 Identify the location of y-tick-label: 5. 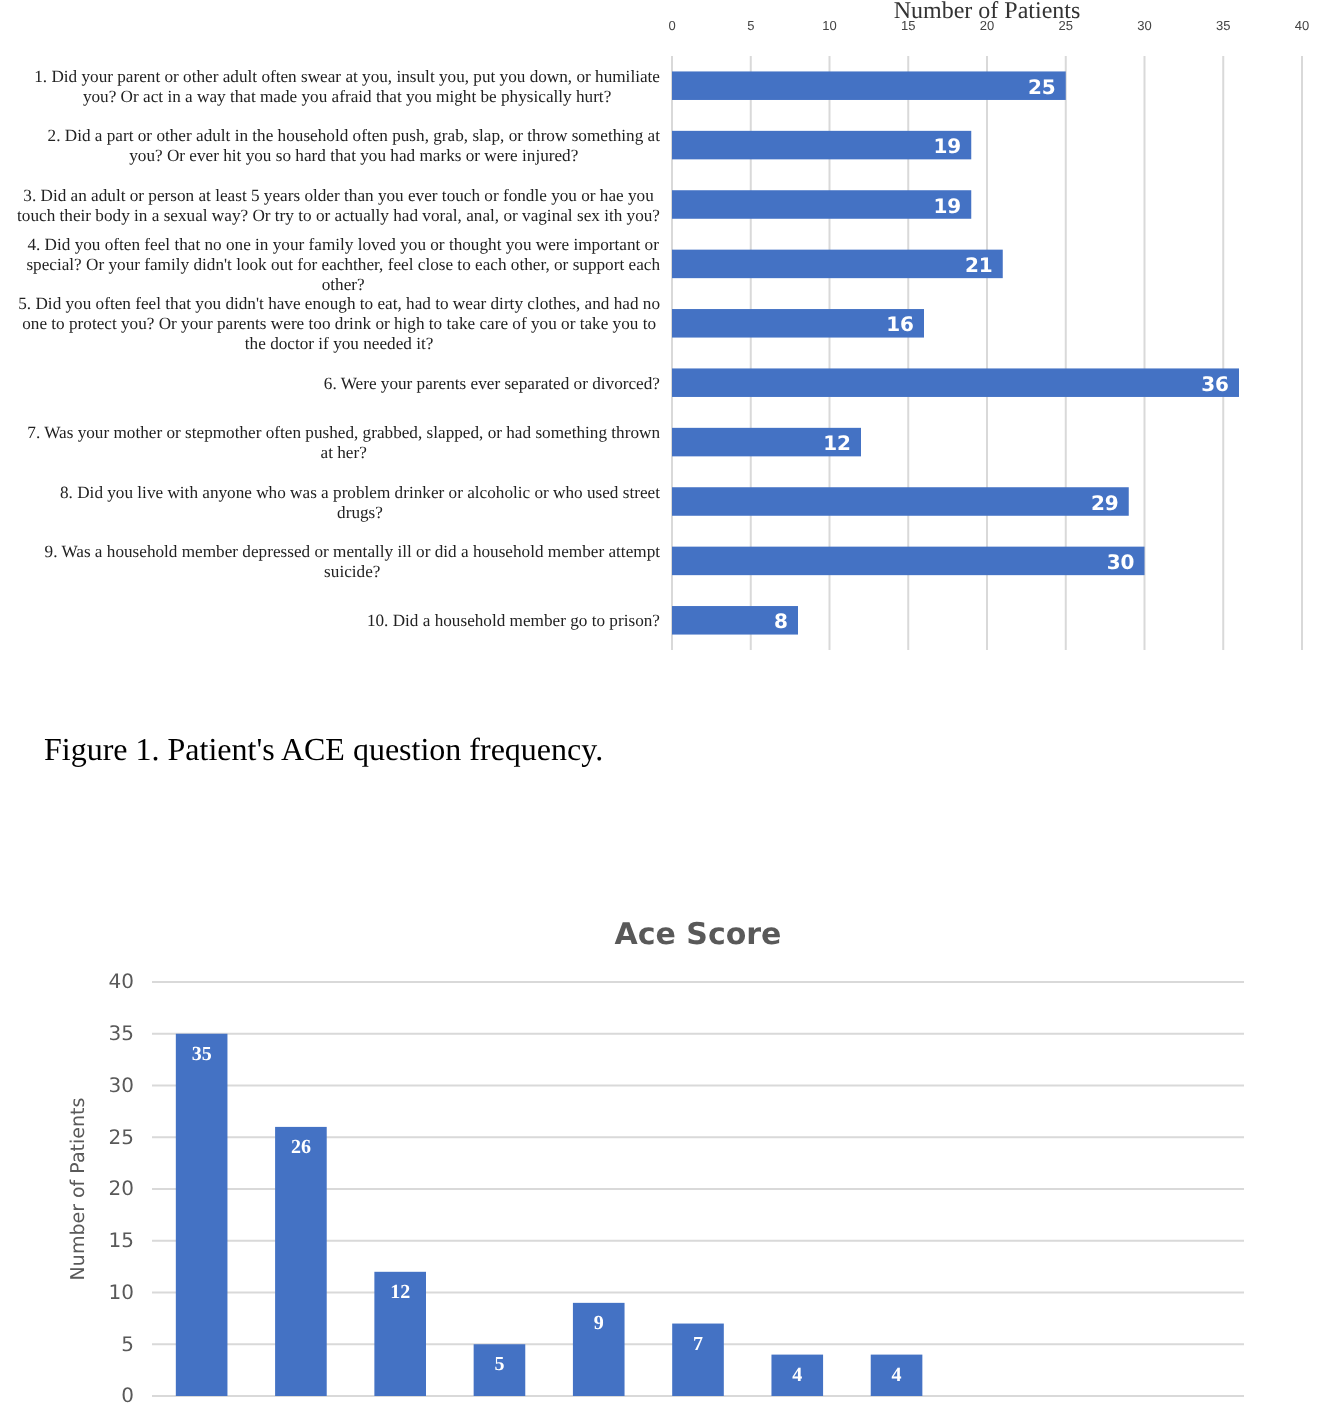
(127, 1345).